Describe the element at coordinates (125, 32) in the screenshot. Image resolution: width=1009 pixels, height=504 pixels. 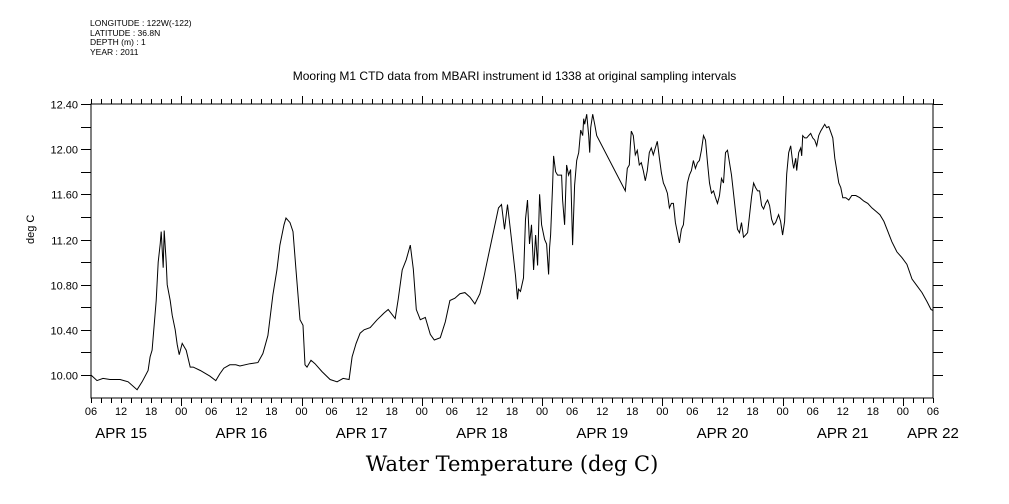
I see `latitude-label: LATITUDE : 36.8N` at that location.